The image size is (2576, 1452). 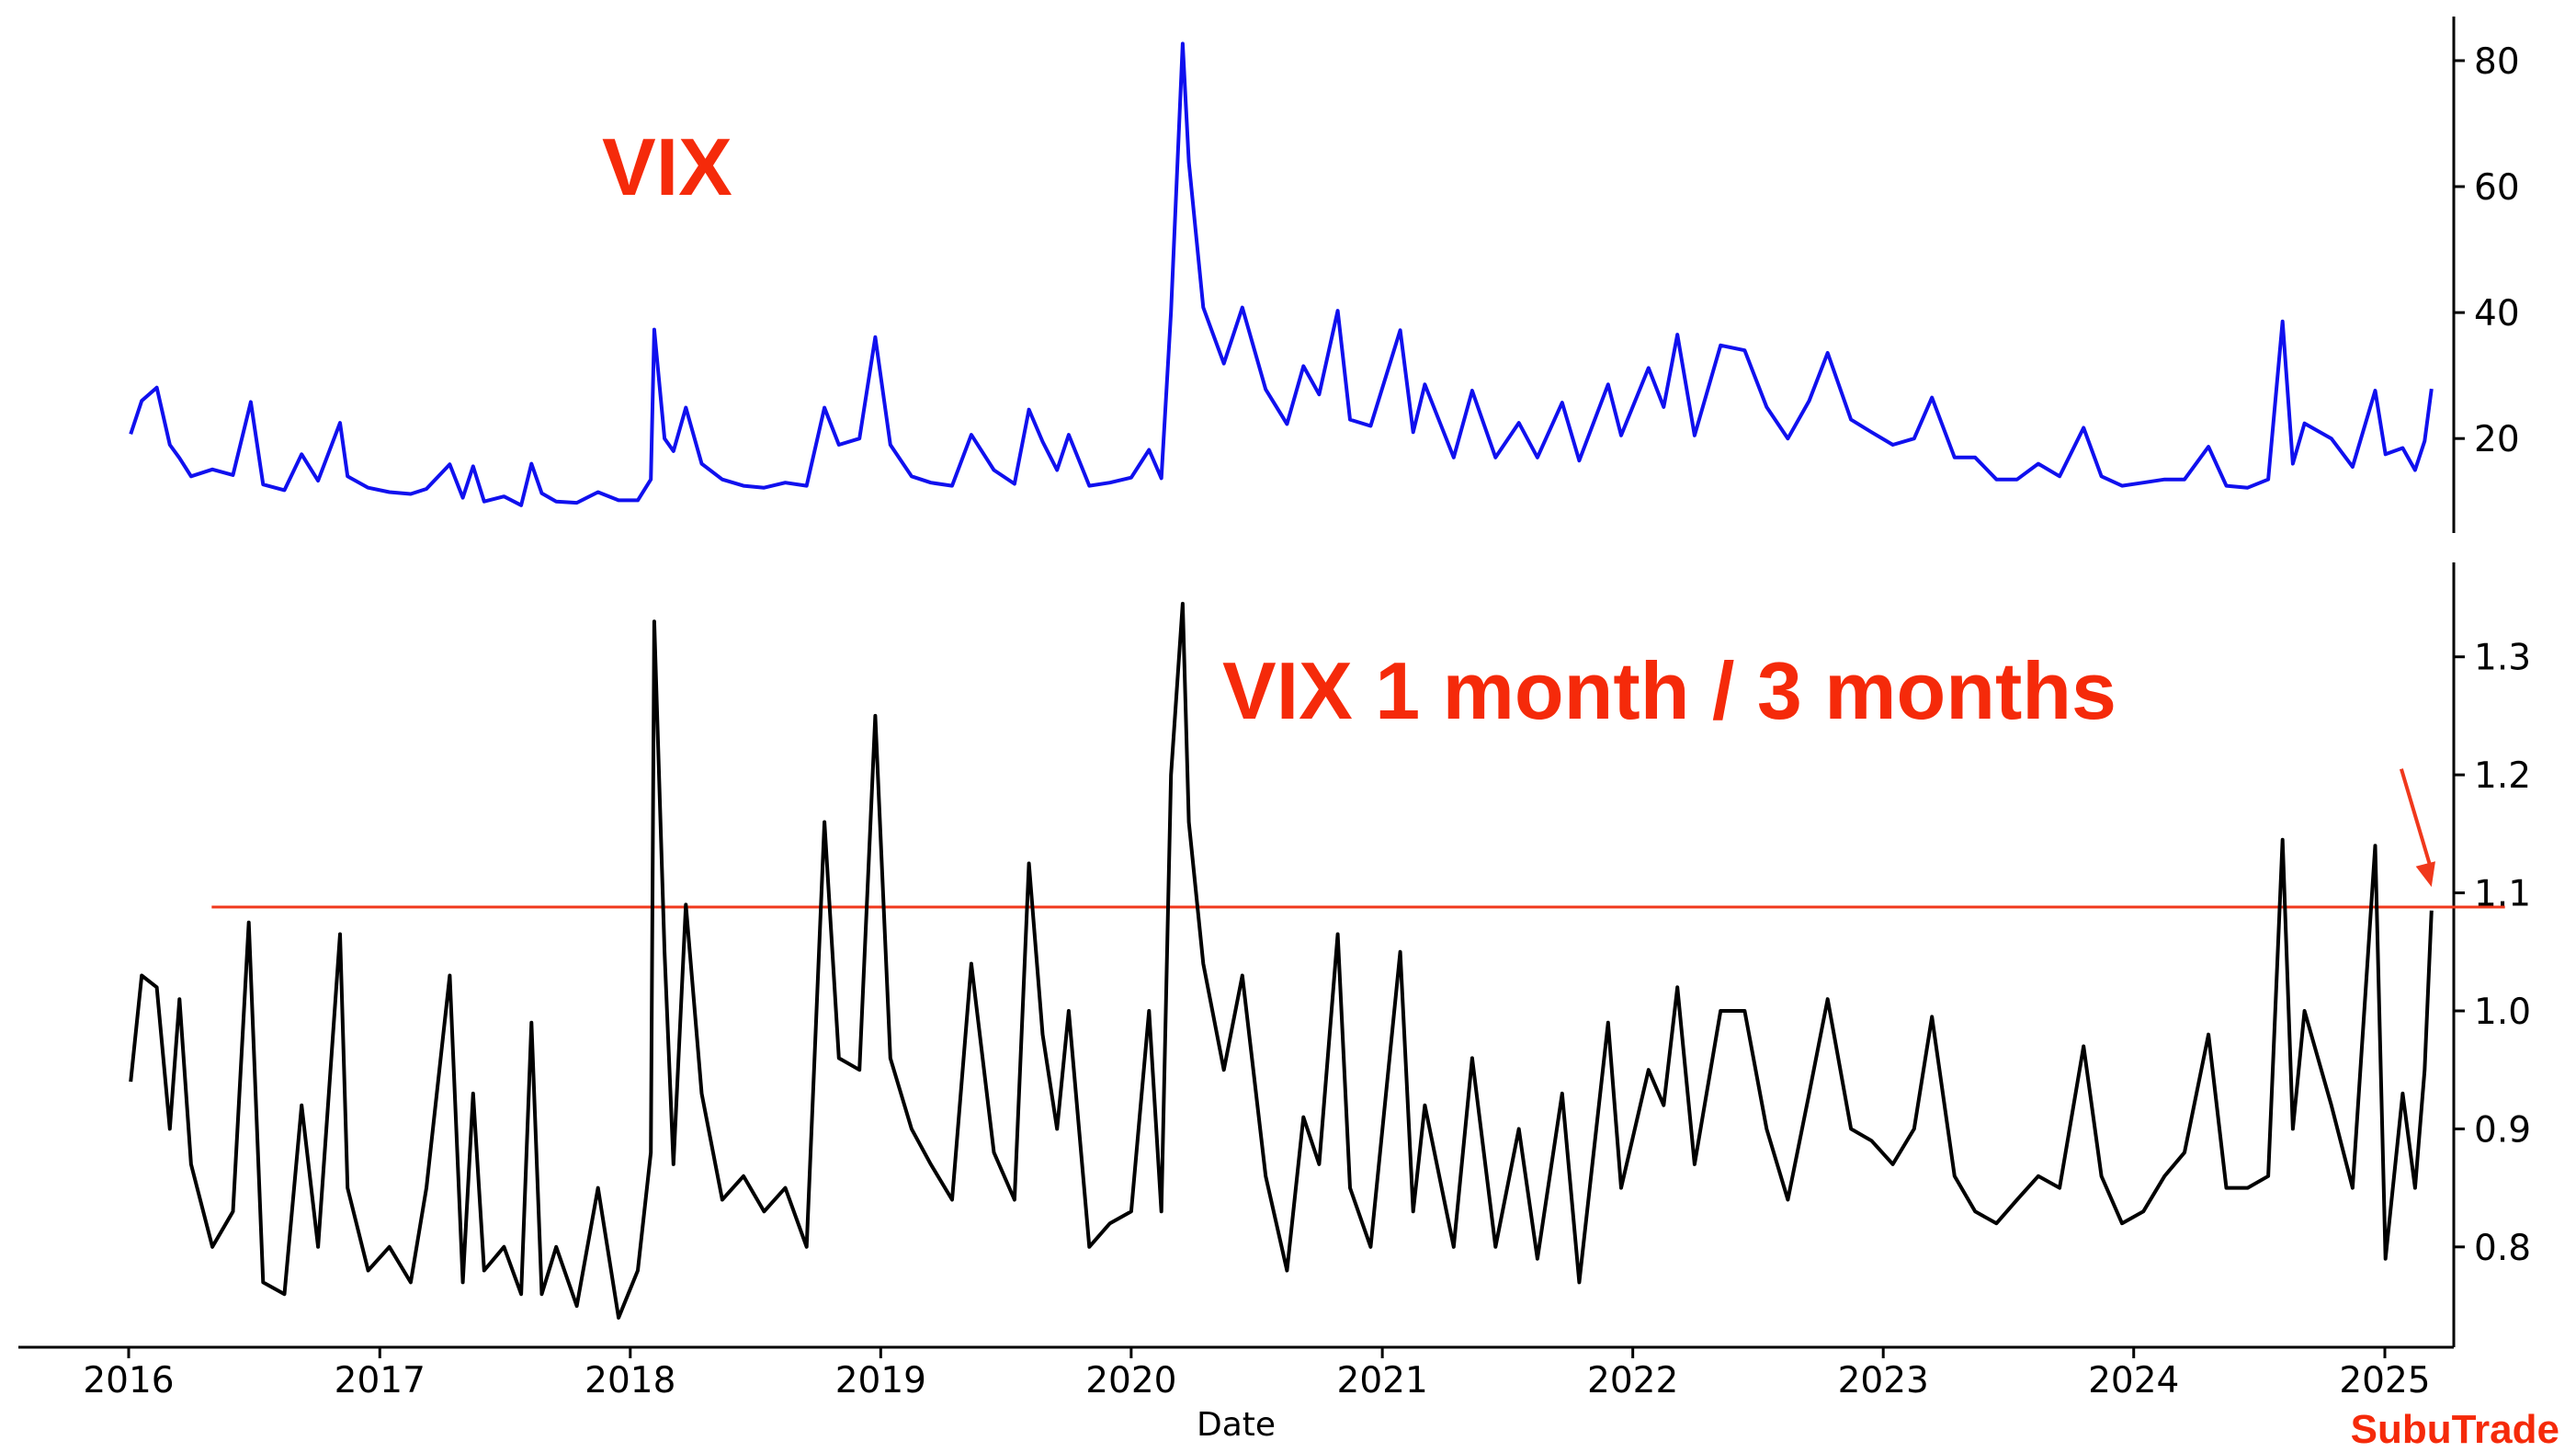 What do you see at coordinates (2133, 1380) in the screenshot?
I see `x-tick-label: 2024` at bounding box center [2133, 1380].